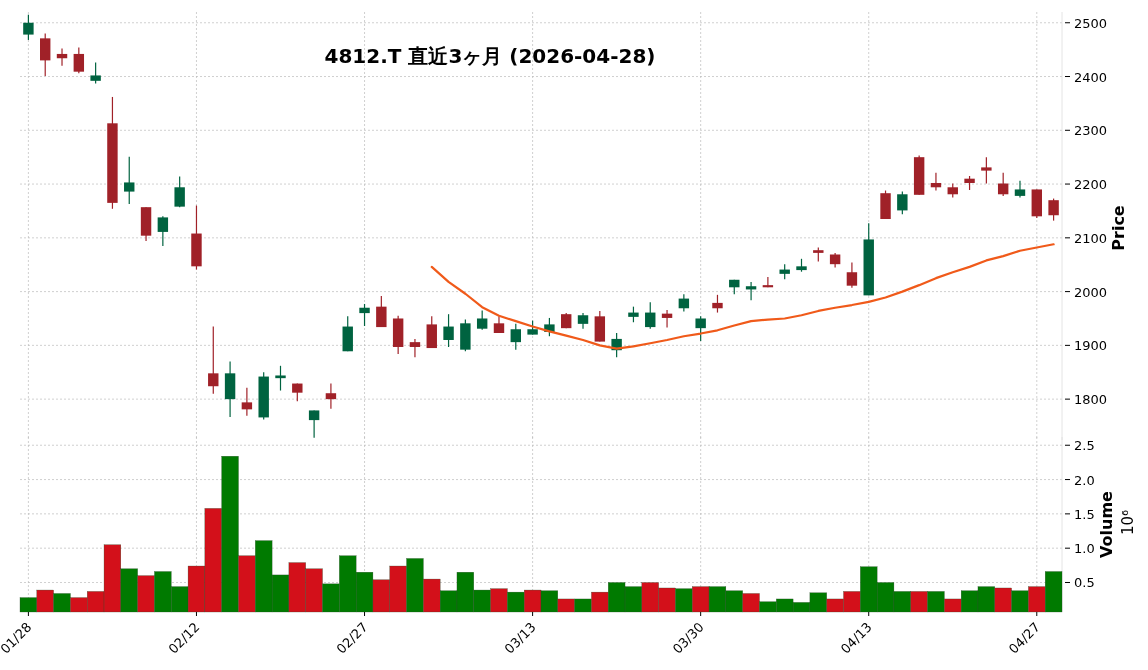  Describe the element at coordinates (1084, 549) in the screenshot. I see `y-tick-label: 1.0` at that location.